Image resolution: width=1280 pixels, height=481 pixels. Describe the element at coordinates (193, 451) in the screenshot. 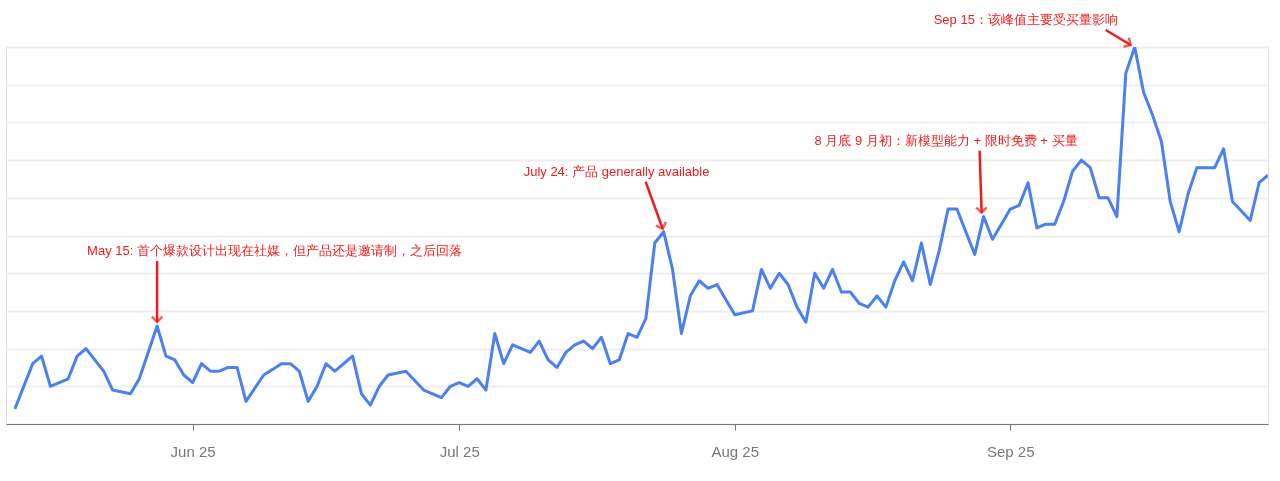

I see `x-tick-label: Jun 25` at that location.